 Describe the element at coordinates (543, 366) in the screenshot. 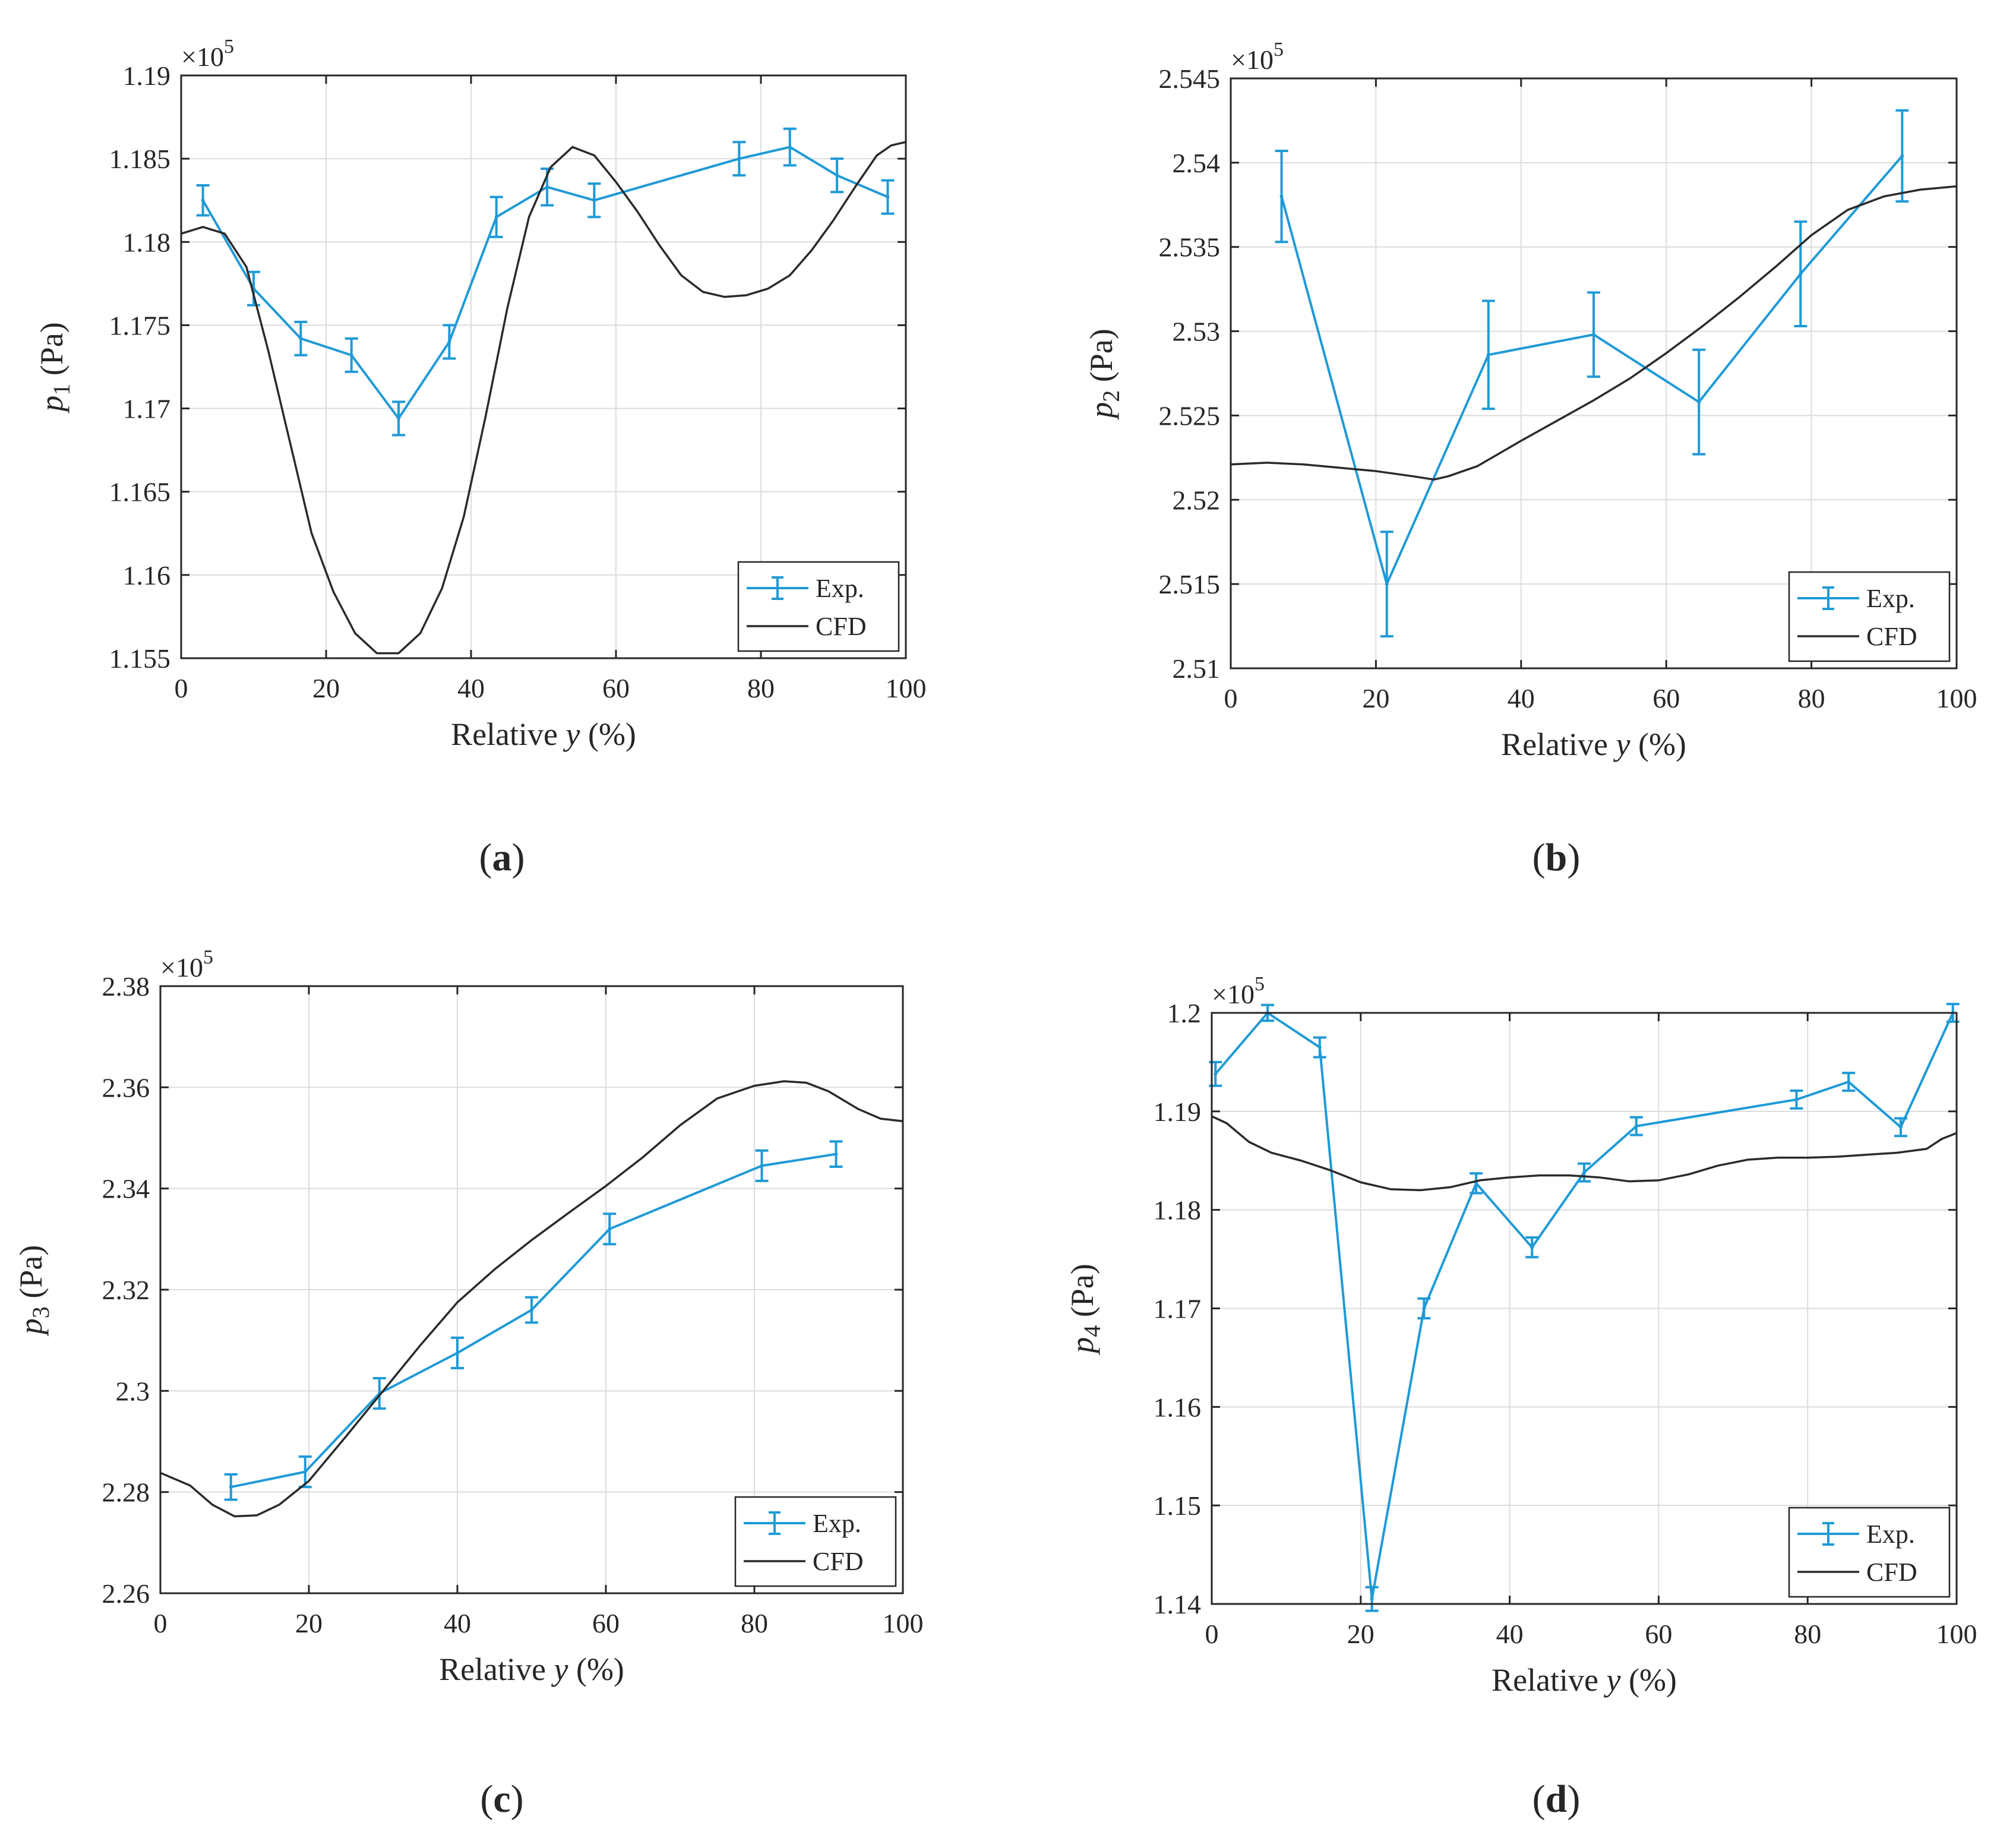

I see `plot-area` at that location.